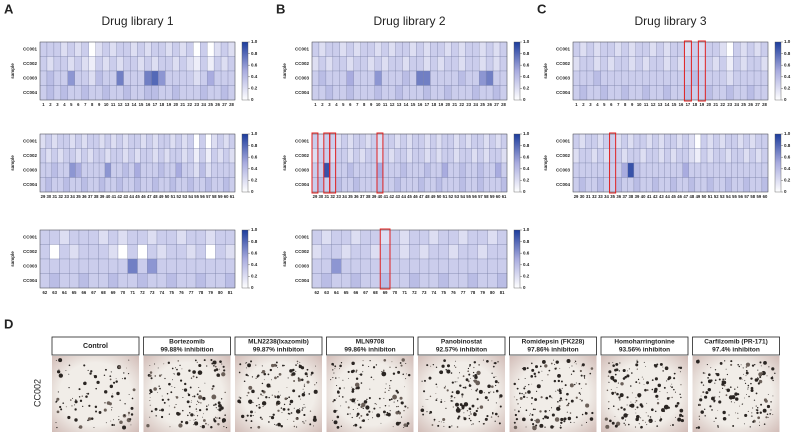 The height and width of the screenshot is (433, 798). What do you see at coordinates (12, 71) in the screenshot?
I see `y-axis-label: sample` at bounding box center [12, 71].